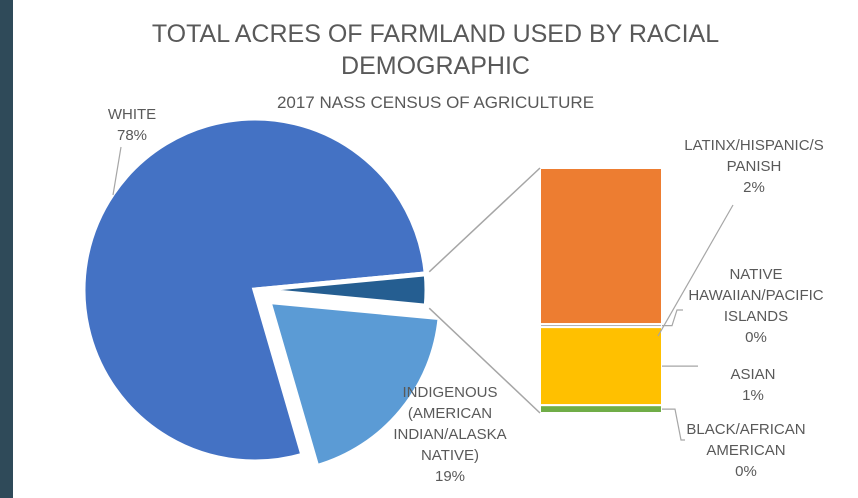 Image resolution: width=858 pixels, height=498 pixels. Describe the element at coordinates (450, 413) in the screenshot. I see `label-indigenous-line-2: (AMERICAN` at that location.